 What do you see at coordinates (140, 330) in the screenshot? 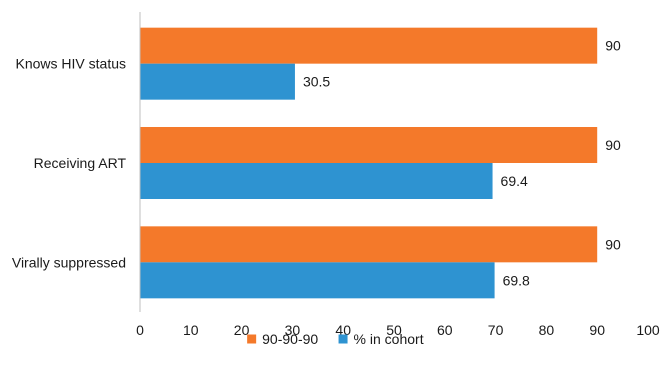
I see `x-tick-label-0: 0` at bounding box center [140, 330].